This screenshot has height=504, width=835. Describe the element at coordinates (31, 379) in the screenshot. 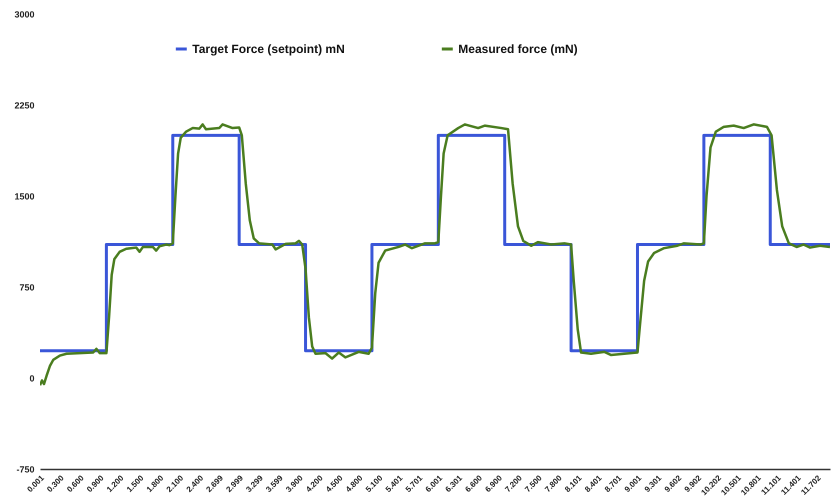

I see `y-tick-label: 0` at that location.